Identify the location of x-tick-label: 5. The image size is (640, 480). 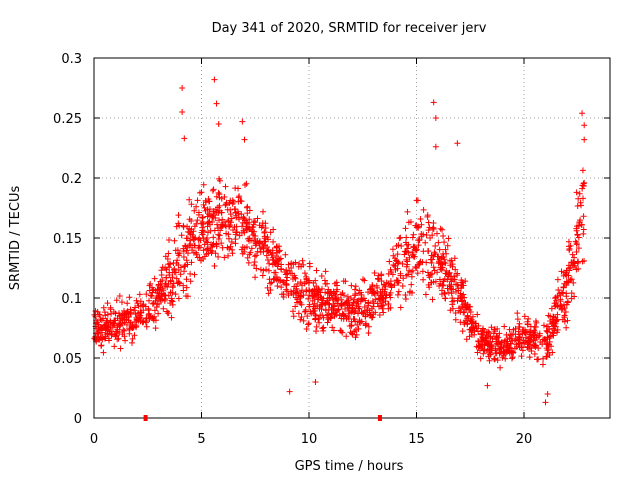
(201, 439).